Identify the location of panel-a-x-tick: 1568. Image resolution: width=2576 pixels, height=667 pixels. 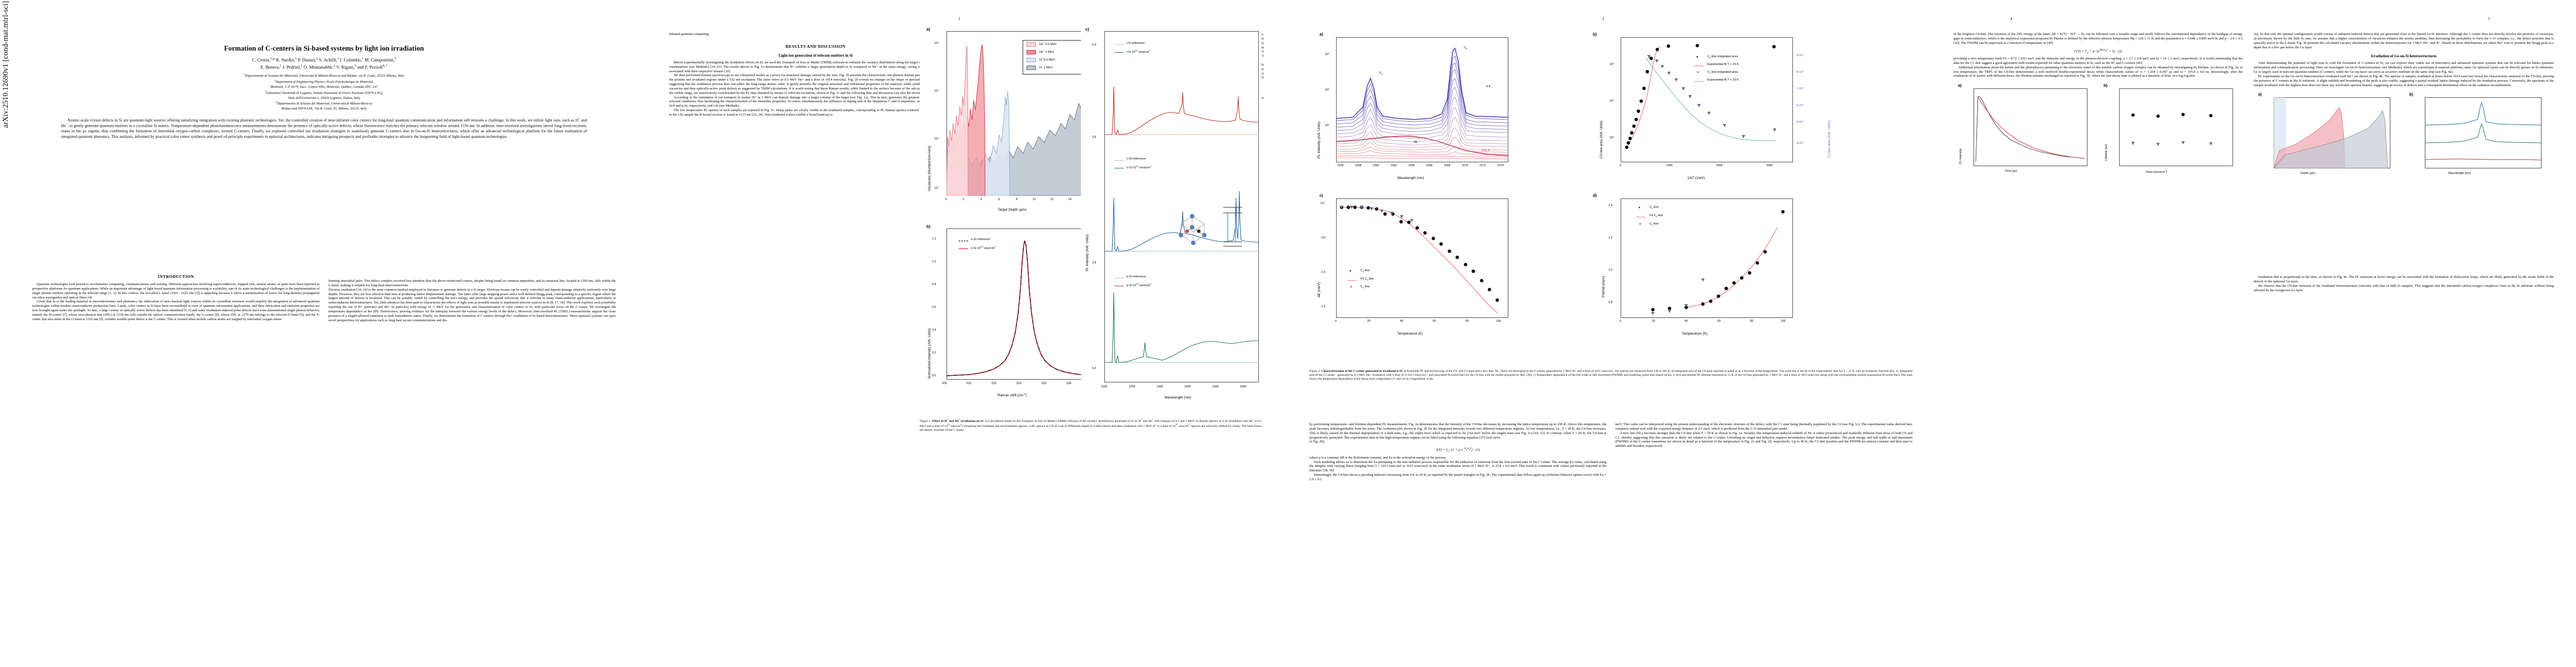
(1447, 165).